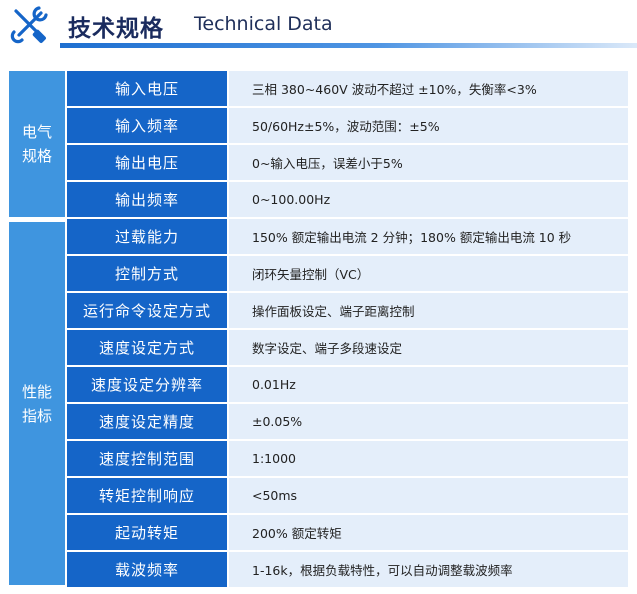  What do you see at coordinates (148, 126) in the screenshot?
I see `param-name: 输入频率` at bounding box center [148, 126].